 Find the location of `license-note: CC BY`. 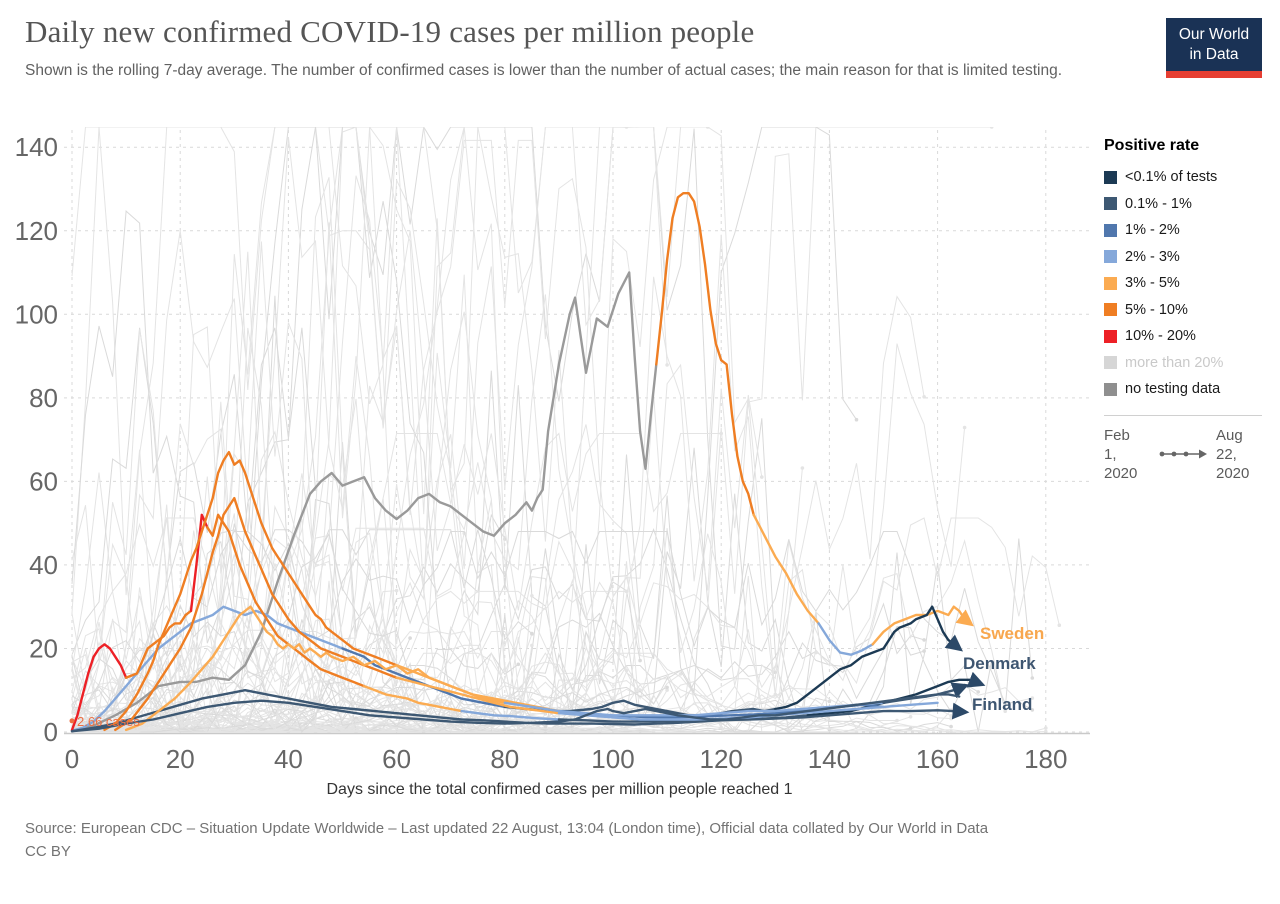

license-note: CC BY is located at coordinates (48, 852).